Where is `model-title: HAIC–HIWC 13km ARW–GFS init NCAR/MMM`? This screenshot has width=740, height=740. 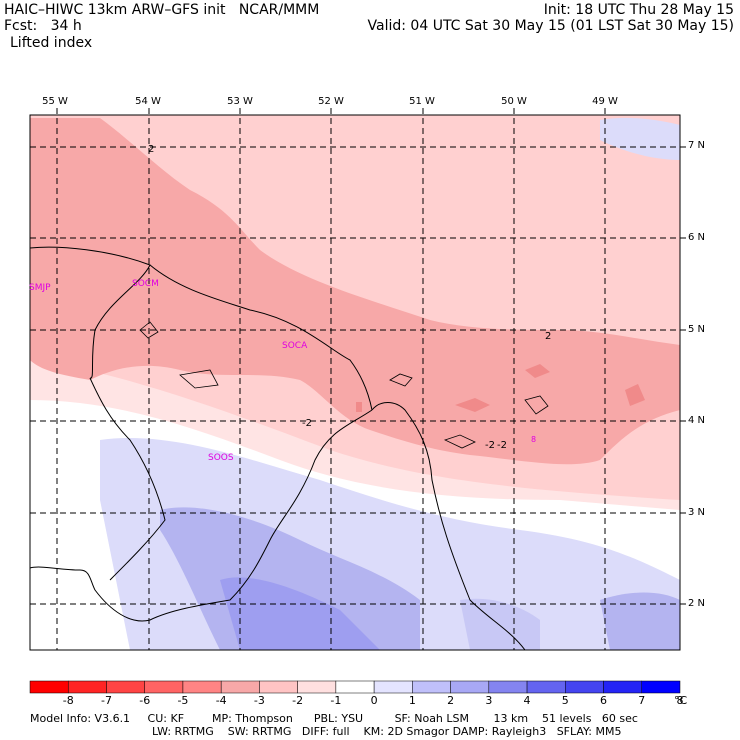 model-title: HAIC–HIWC 13km ARW–GFS init NCAR/MMM is located at coordinates (162, 10).